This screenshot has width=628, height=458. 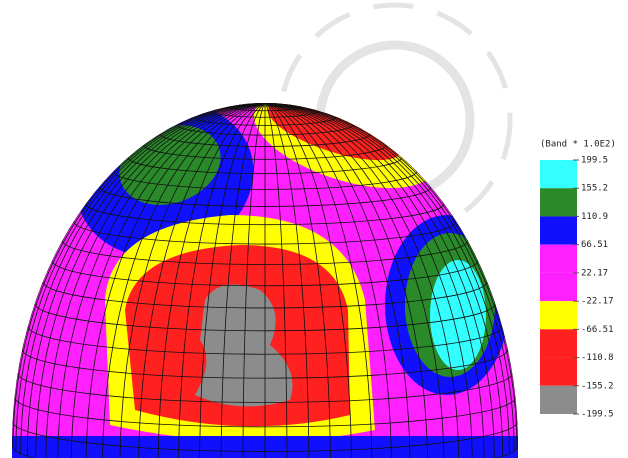 I want to click on legend-label: -155.2, so click(x=597, y=386).